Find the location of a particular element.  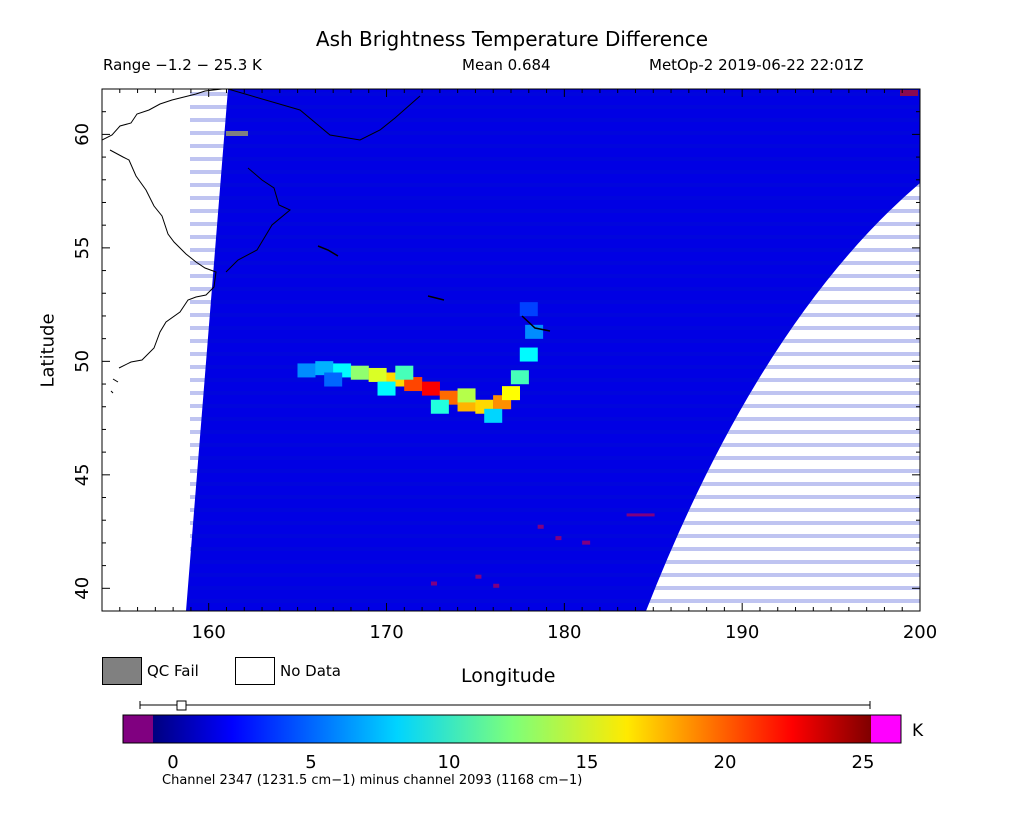

mean-text: Mean 0.684 is located at coordinates (506, 65).